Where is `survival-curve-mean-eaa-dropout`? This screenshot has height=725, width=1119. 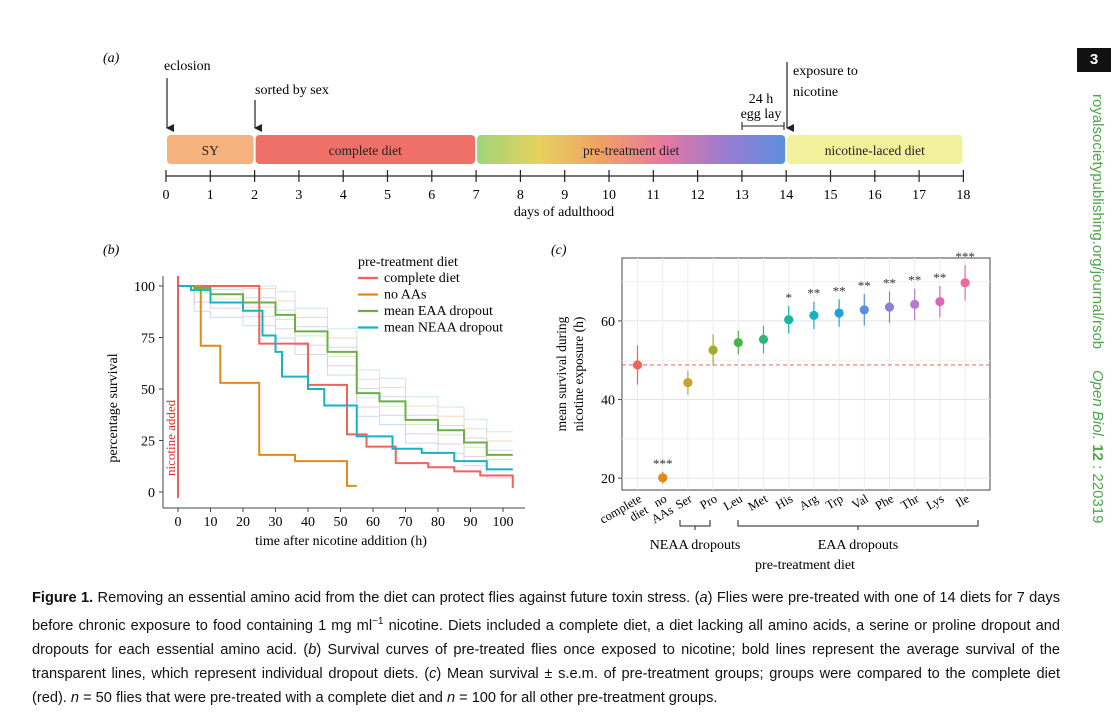 survival-curve-mean-eaa-dropout is located at coordinates (345, 370).